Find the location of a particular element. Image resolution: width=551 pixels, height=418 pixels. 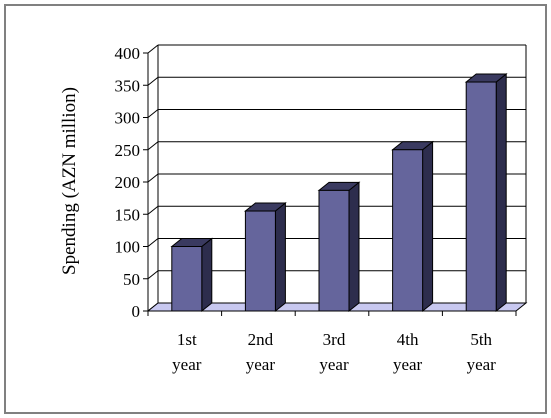

y-tick-label: 50 is located at coordinates (131, 279).